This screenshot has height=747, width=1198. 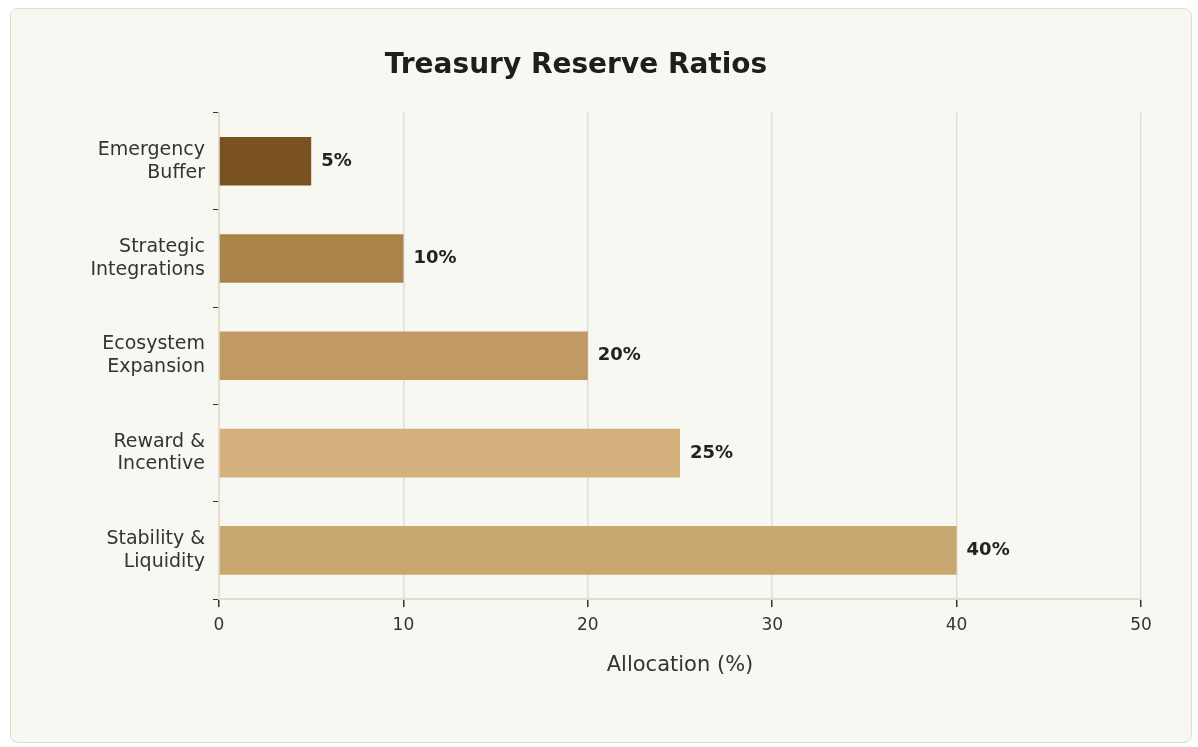 I want to click on data-label: 25%, so click(x=712, y=451).